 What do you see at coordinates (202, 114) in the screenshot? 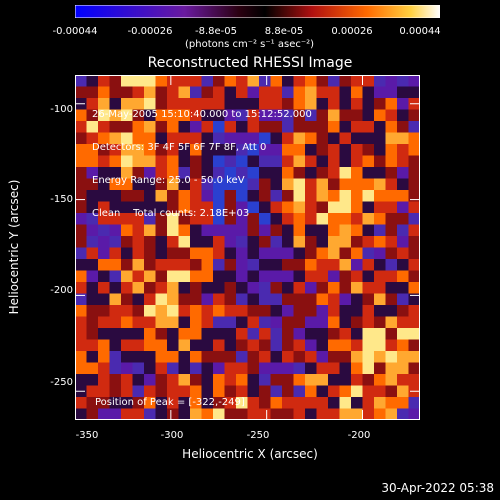
I see `info-time-range: 26-May-2005 15:10:40.000 to 15:12:52.000` at bounding box center [202, 114].